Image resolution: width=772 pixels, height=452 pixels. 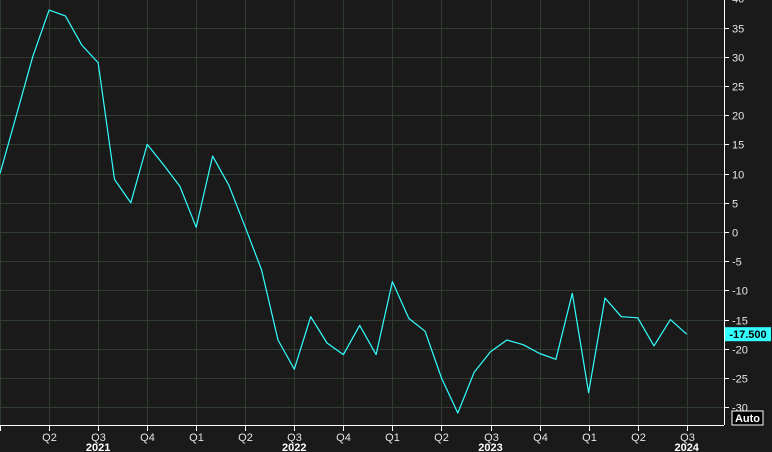 I want to click on year-label: 2024, so click(x=686, y=447).